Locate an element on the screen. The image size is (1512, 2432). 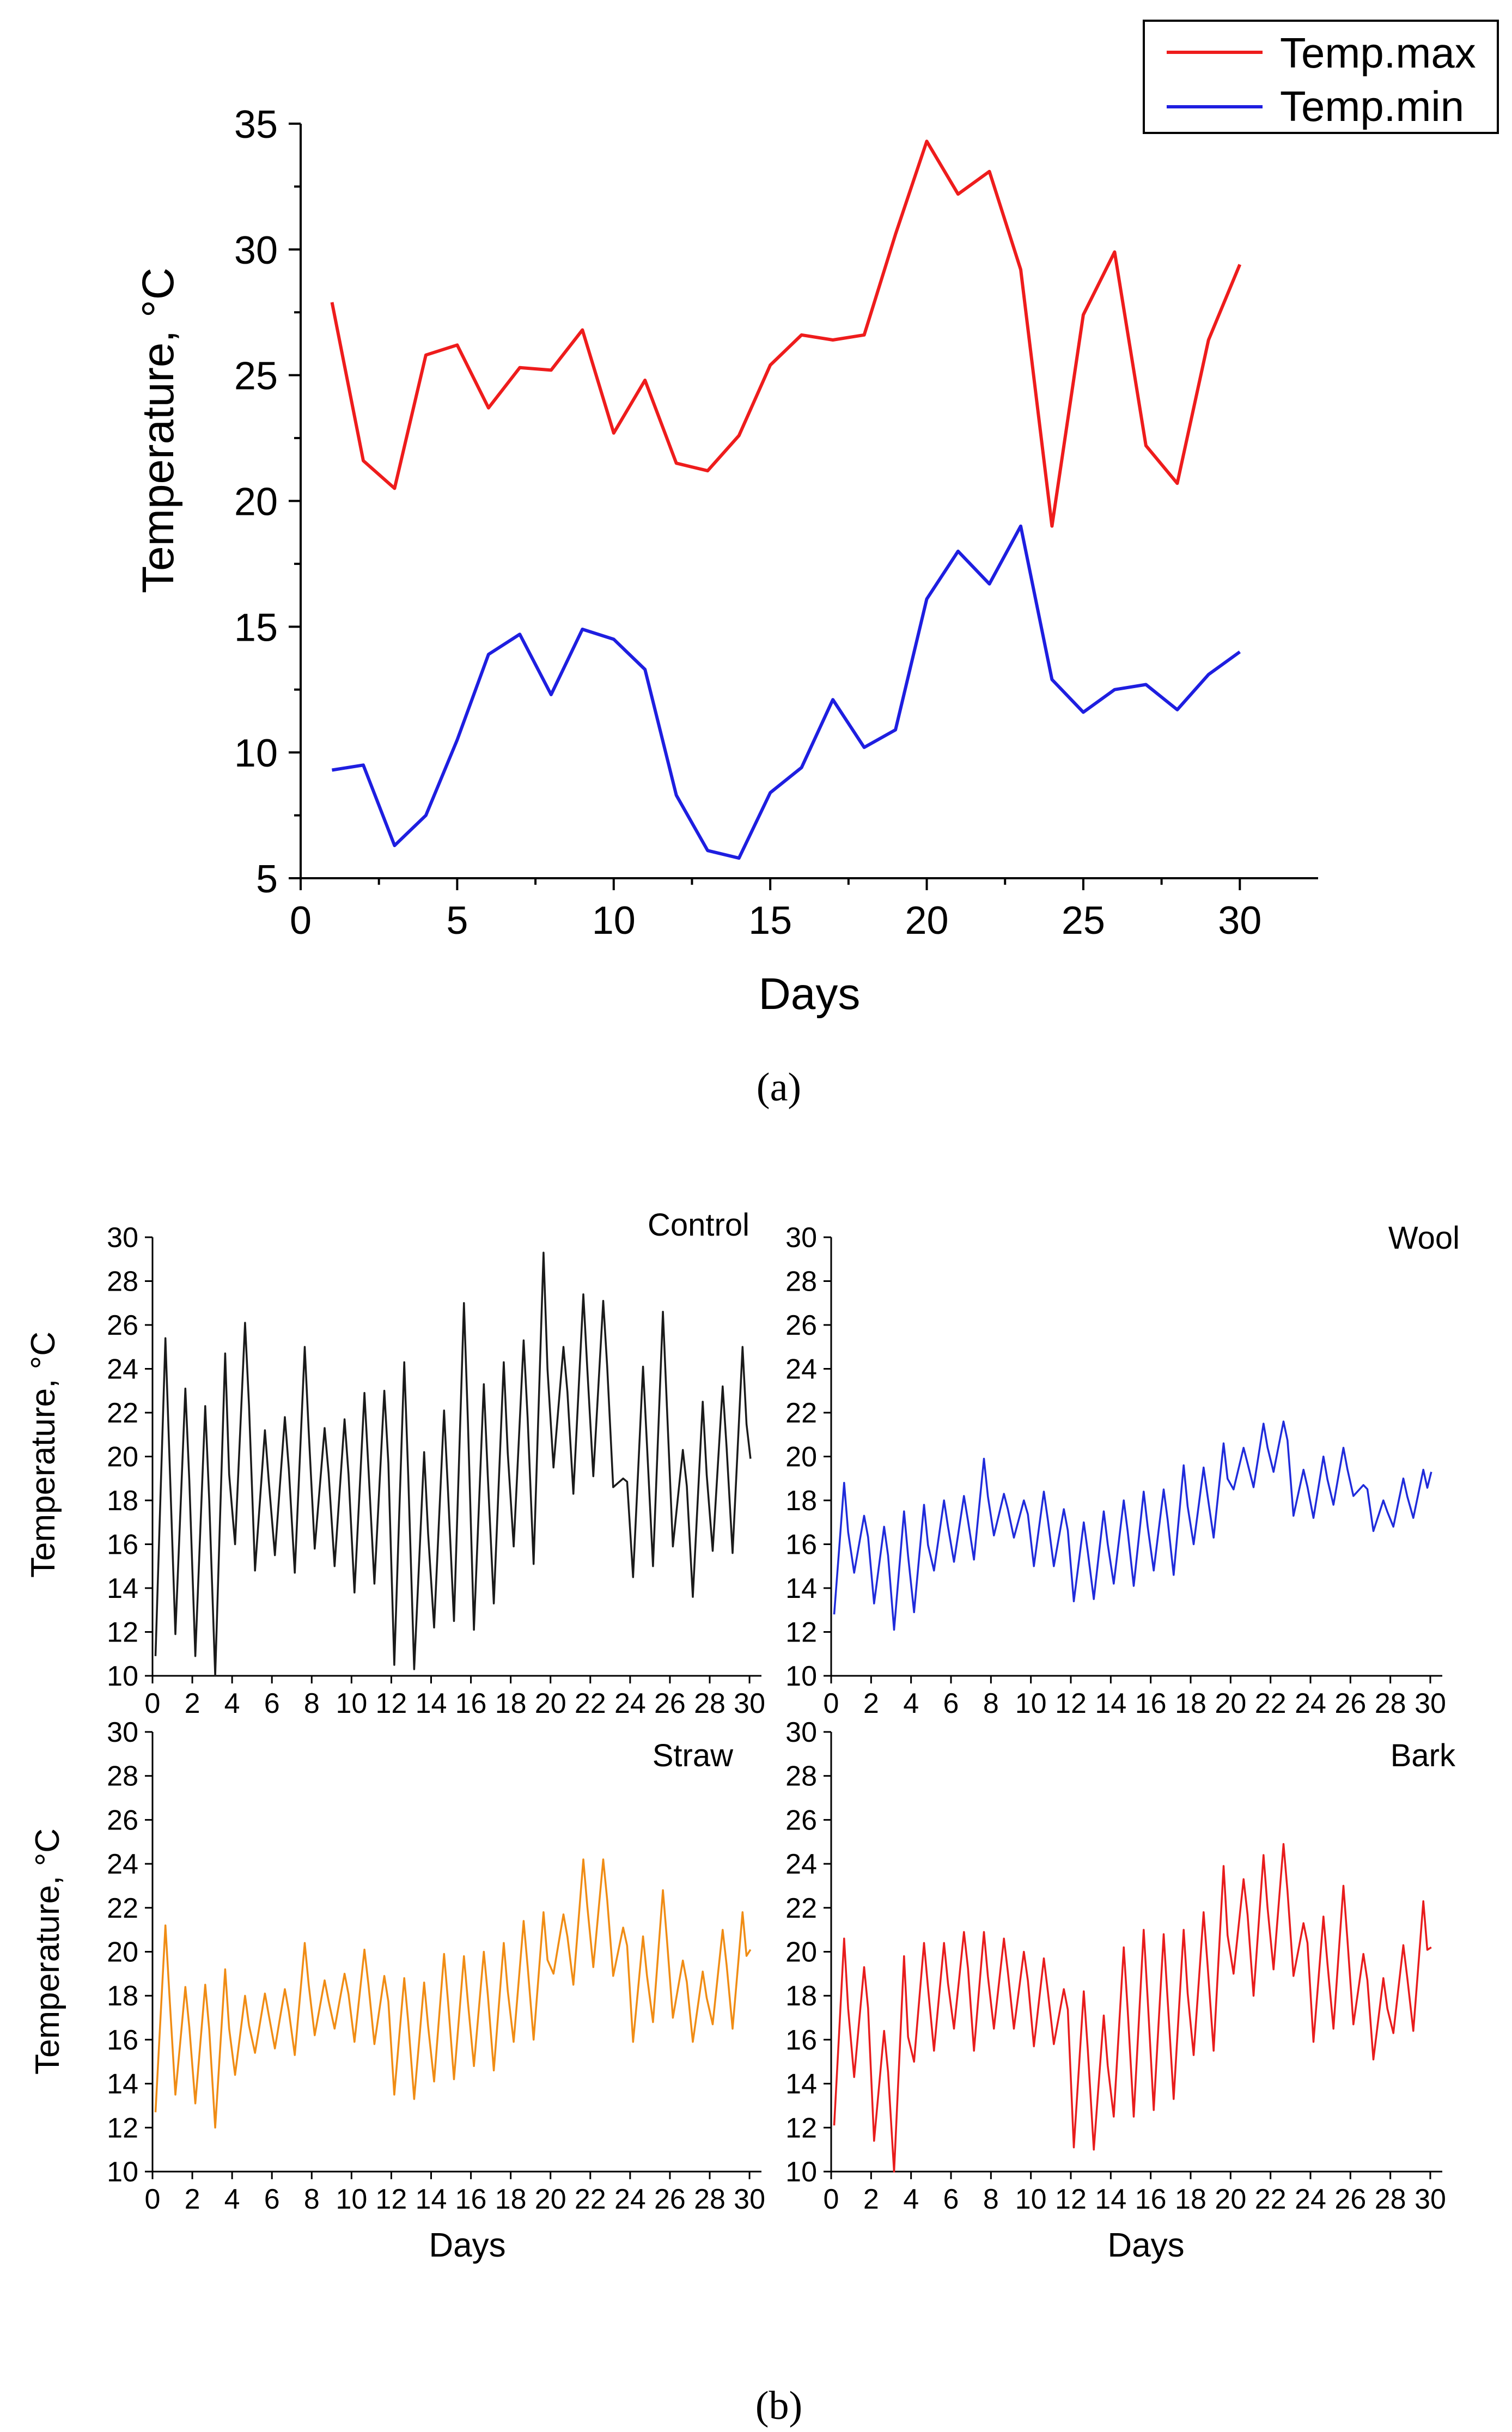
chart-a-ytick-label: 35 is located at coordinates (256, 125).